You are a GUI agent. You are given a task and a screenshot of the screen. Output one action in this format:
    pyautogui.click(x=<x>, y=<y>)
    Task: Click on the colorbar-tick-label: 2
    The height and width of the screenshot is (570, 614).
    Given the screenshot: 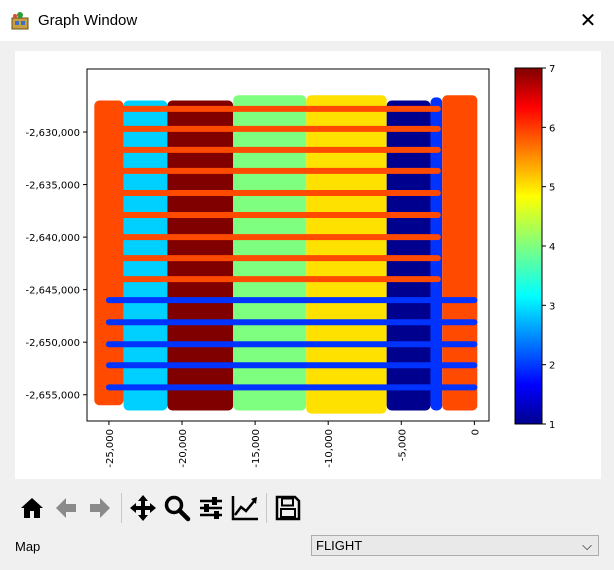 What is the action you would take?
    pyautogui.click(x=552, y=366)
    